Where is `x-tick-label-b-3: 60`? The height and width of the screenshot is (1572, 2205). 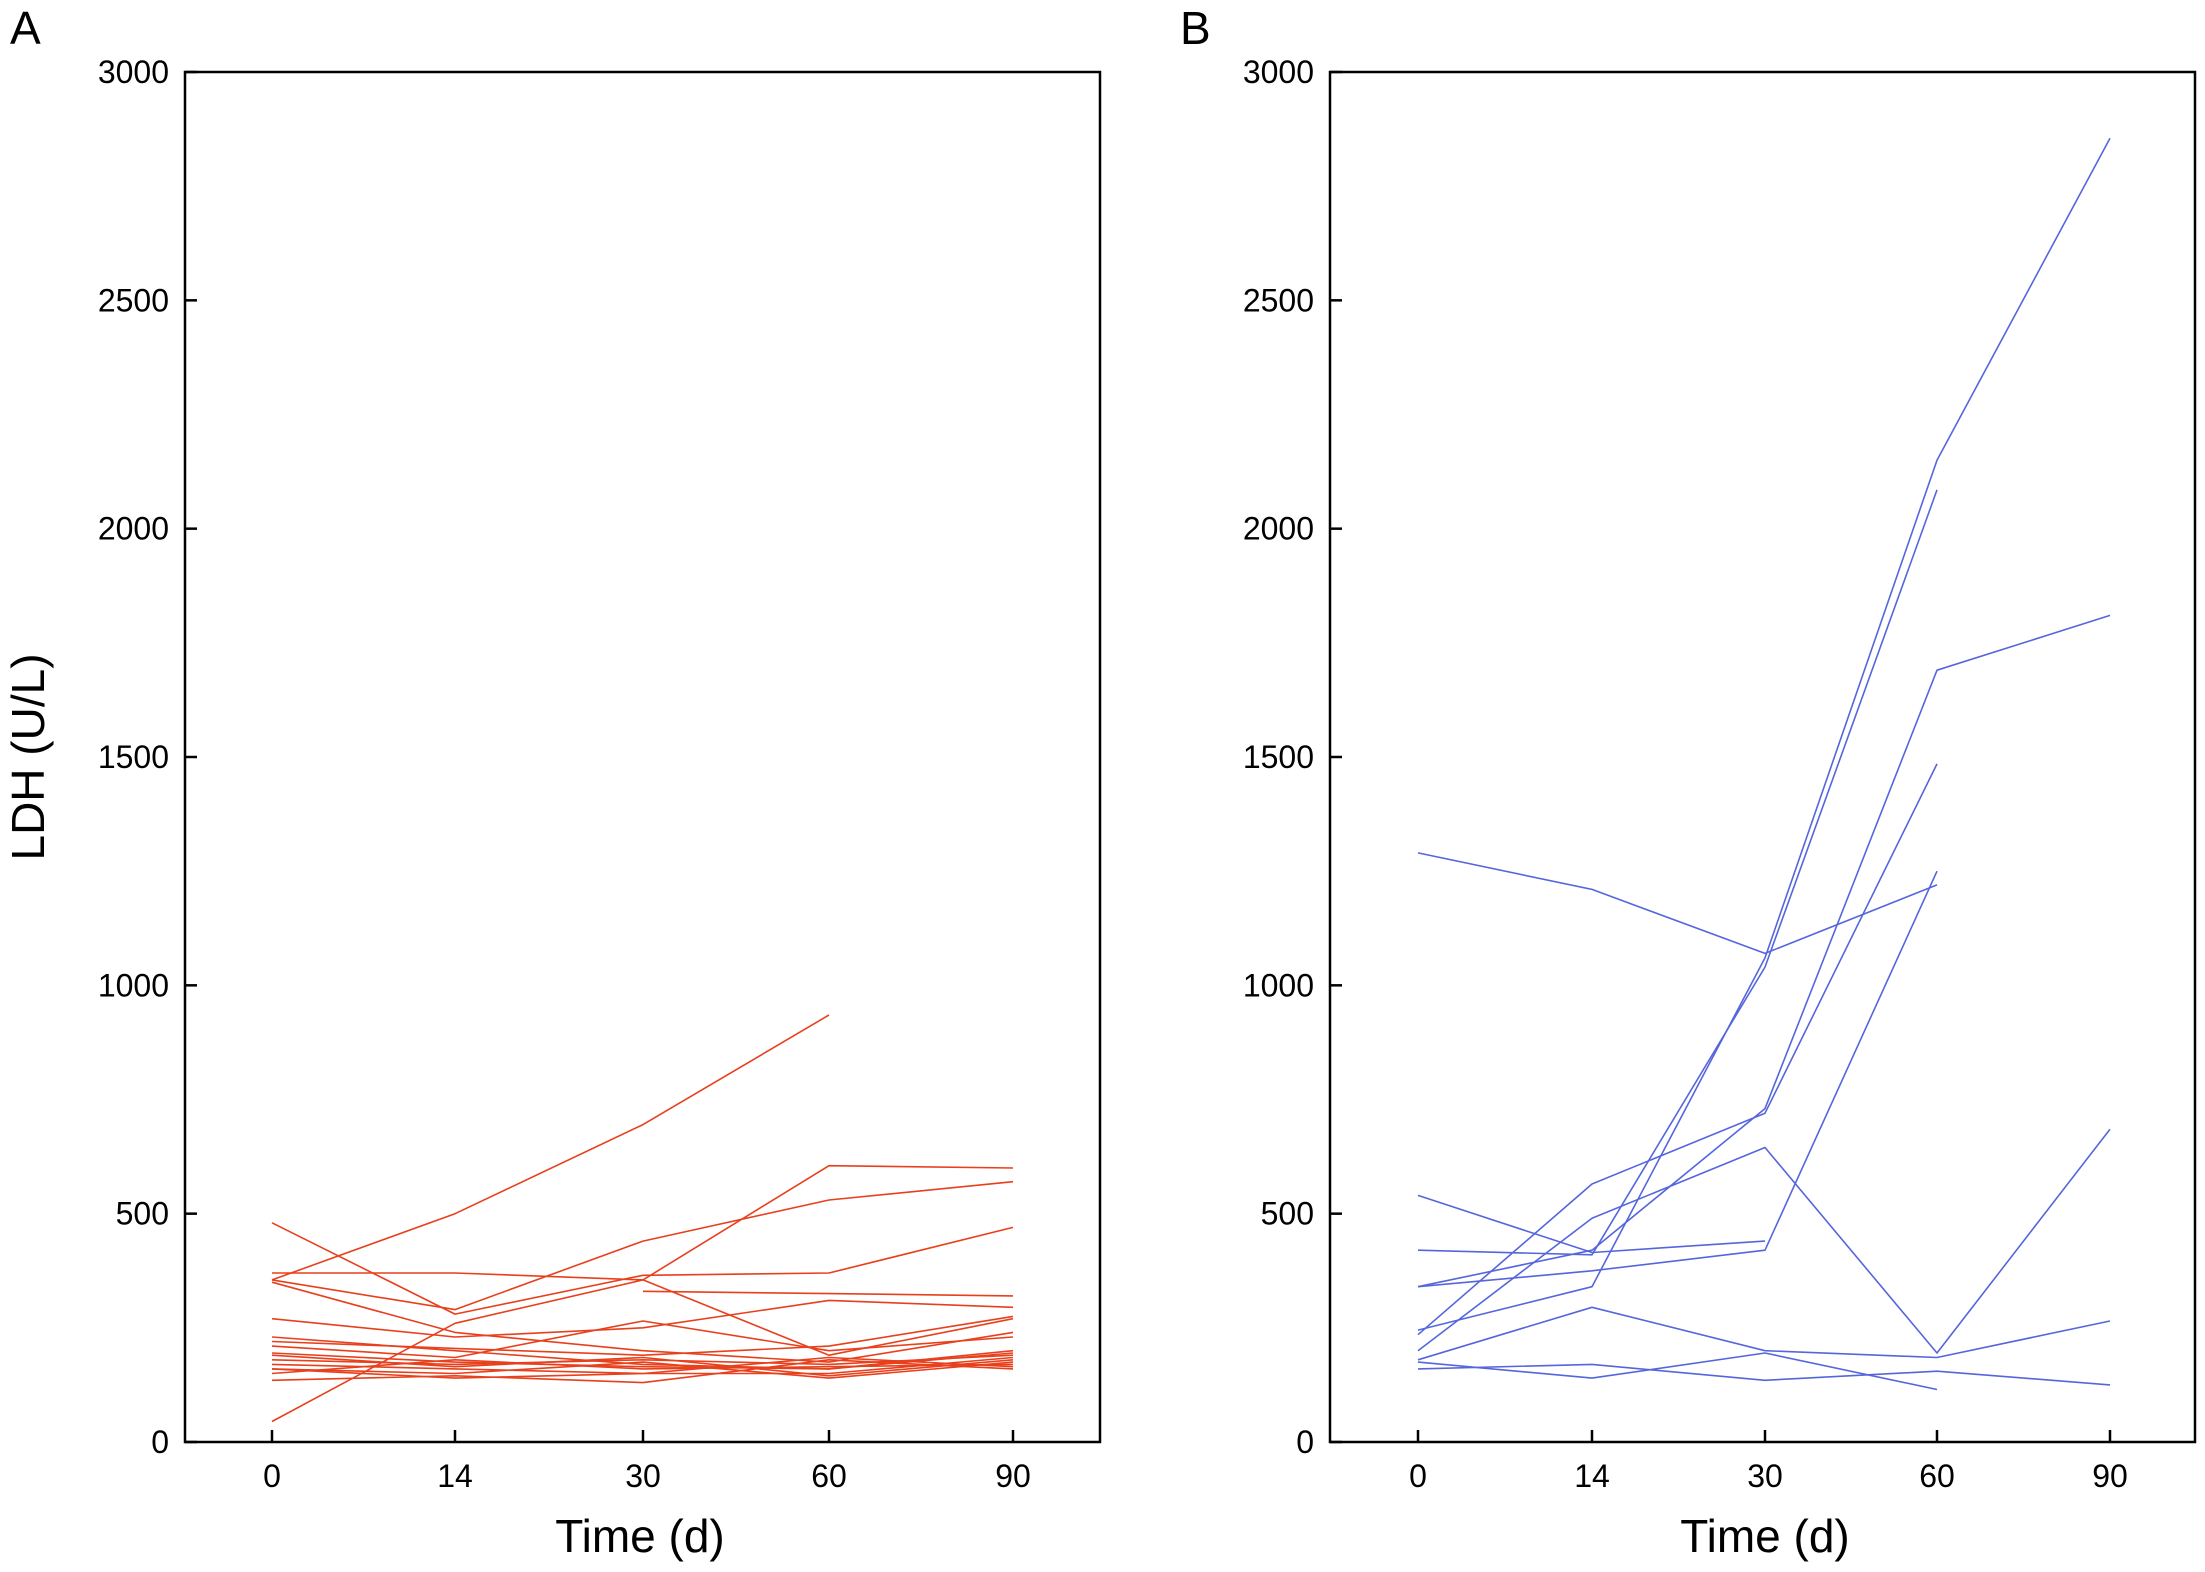
x-tick-label-b-3: 60 is located at coordinates (1937, 1476).